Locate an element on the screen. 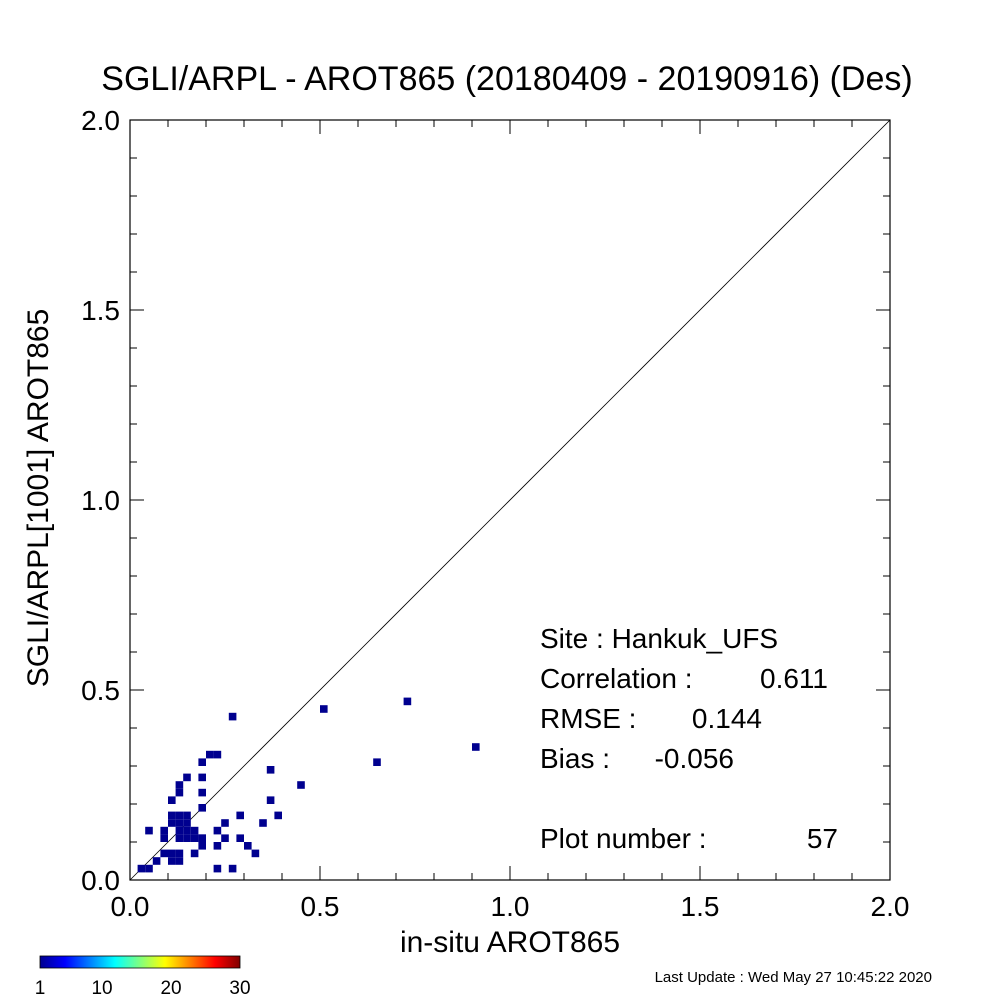  colorbar-ticks: 1 10 20 30 is located at coordinates (143, 988).